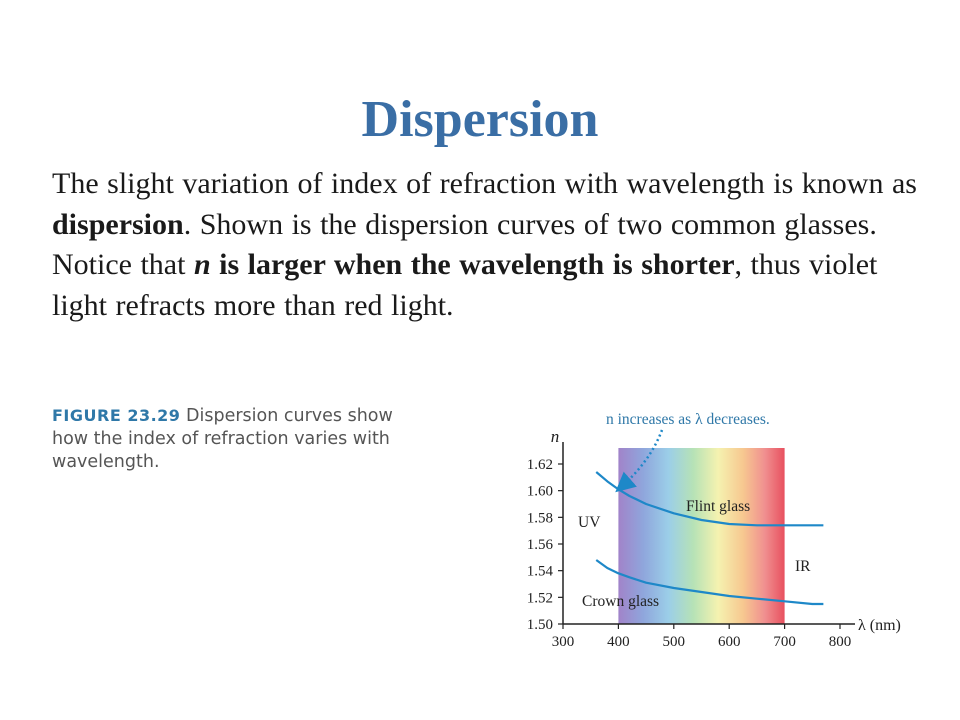 The image size is (960, 720). I want to click on slide-title: Dispersion, so click(480, 119).